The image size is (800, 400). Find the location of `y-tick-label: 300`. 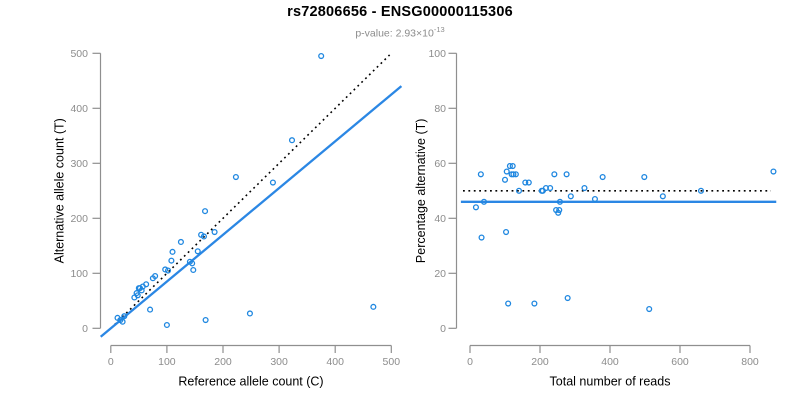

y-tick-label: 300 is located at coordinates (79, 164).